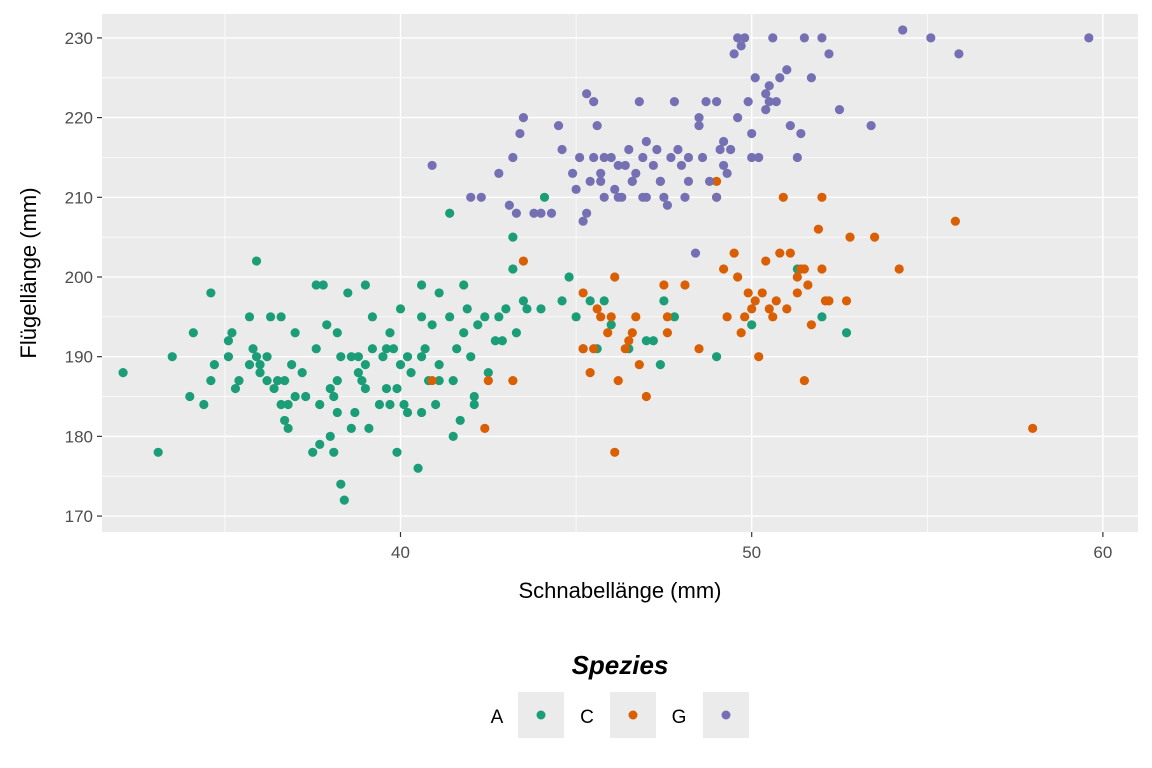 Image resolution: width=1152 pixels, height=768 pixels. I want to click on x-tick-label: 40, so click(400, 552).